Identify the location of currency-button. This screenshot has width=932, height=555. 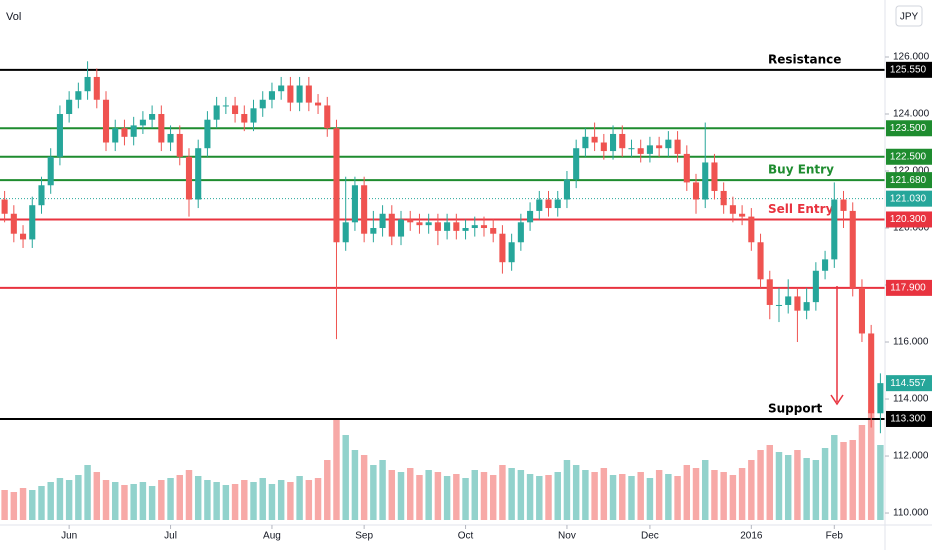
(909, 16).